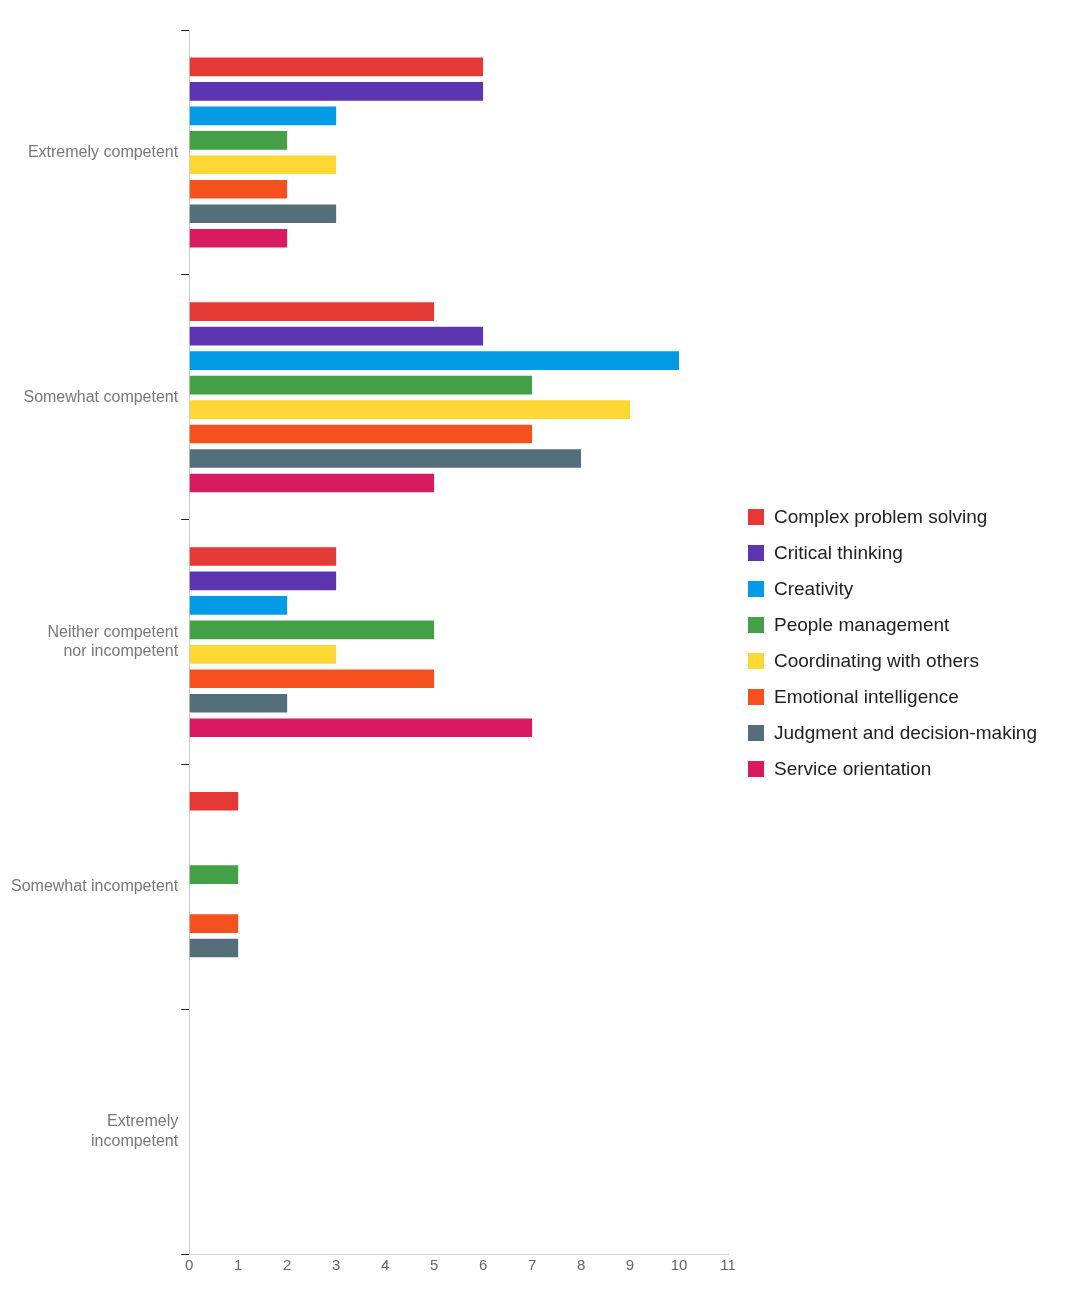 The image size is (1082, 1302). What do you see at coordinates (385, 1265) in the screenshot?
I see `x-tick-label: 4` at bounding box center [385, 1265].